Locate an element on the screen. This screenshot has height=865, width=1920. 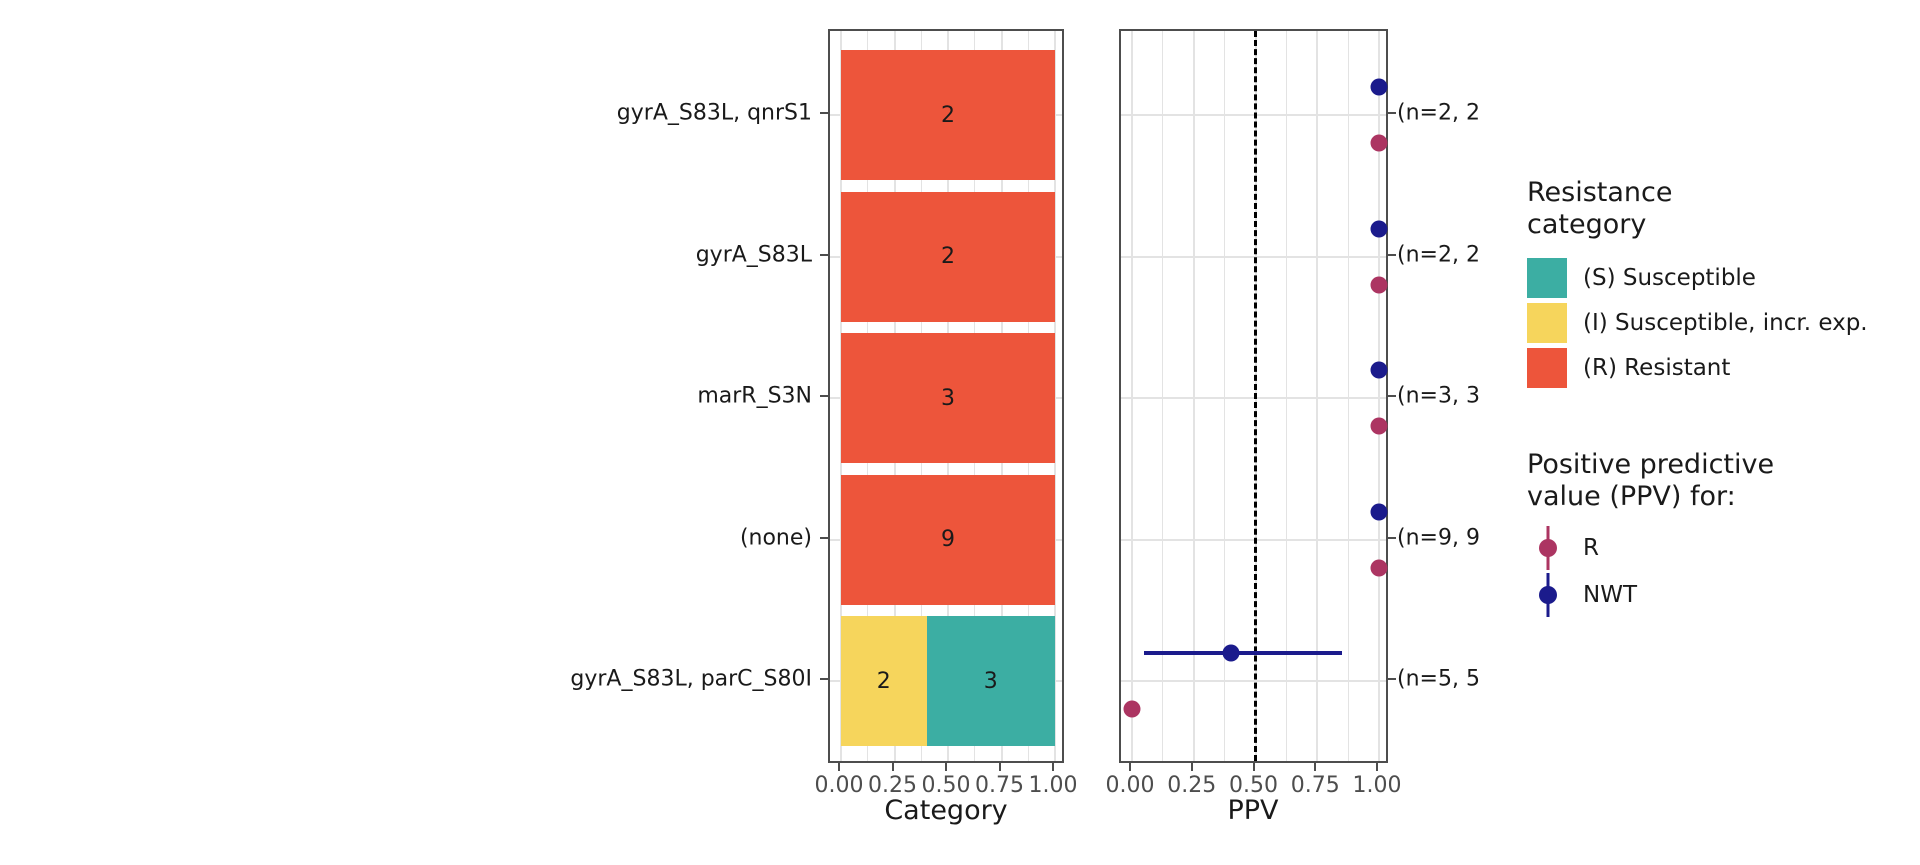
legend-ppv-items: R NWT is located at coordinates (1650, 571).